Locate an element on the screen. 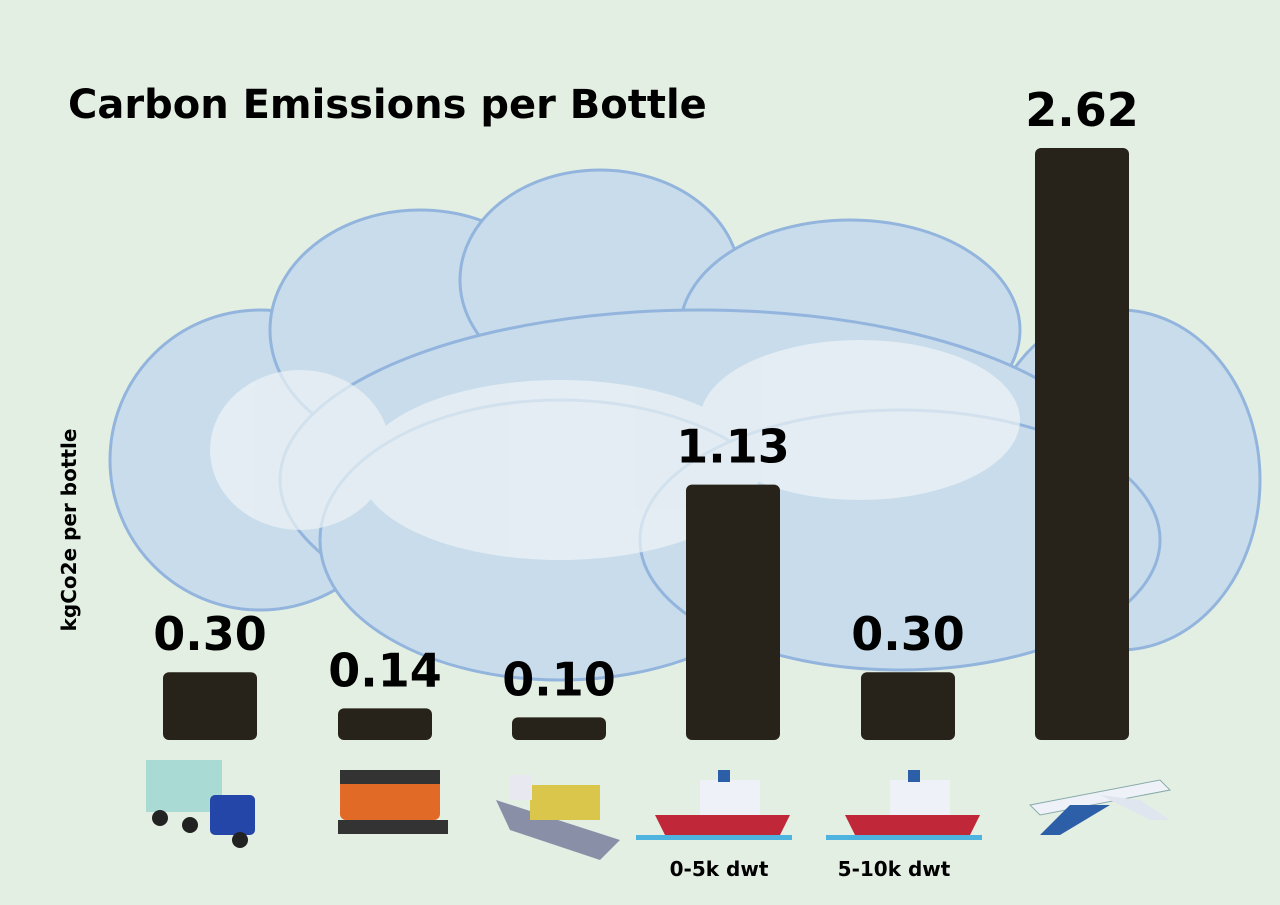 This screenshot has width=1280, height=905. train-icon is located at coordinates (393, 802).